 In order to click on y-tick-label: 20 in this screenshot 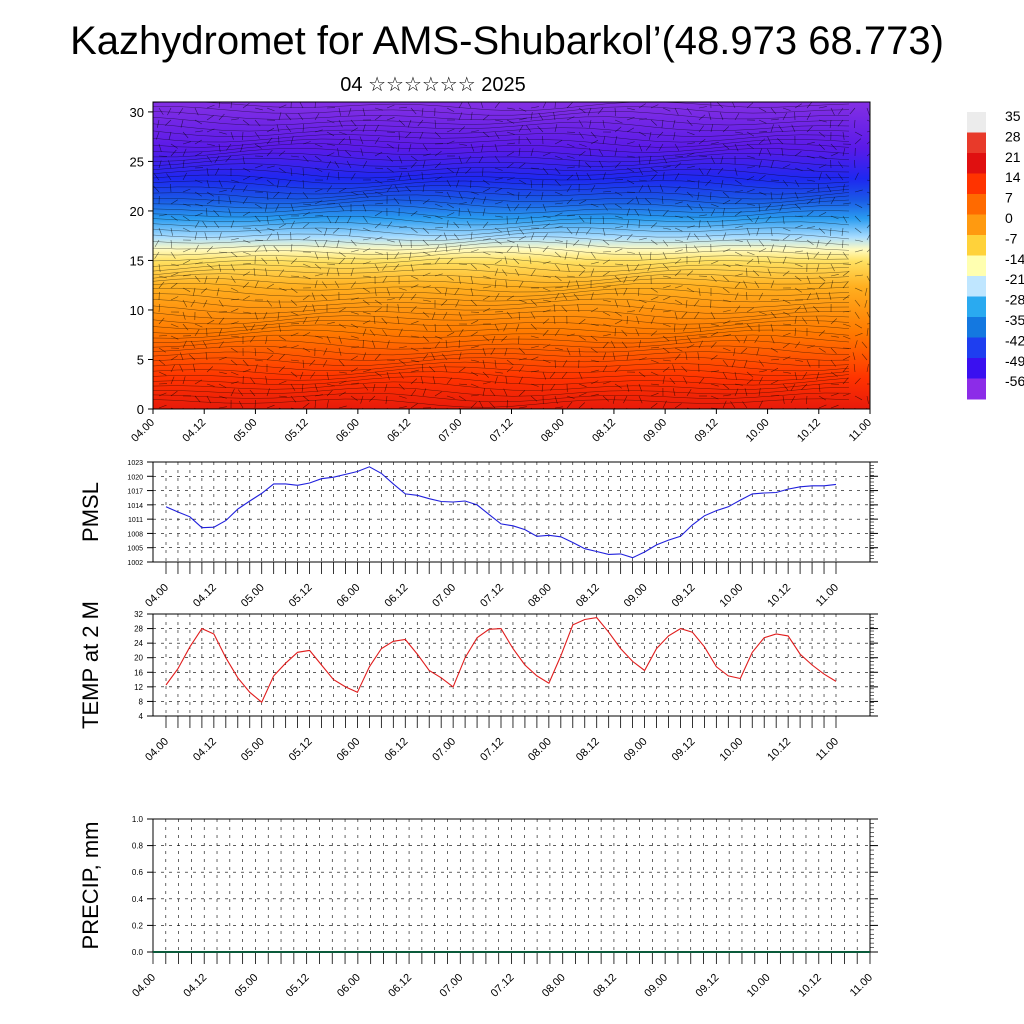, I will do `click(138, 658)`.